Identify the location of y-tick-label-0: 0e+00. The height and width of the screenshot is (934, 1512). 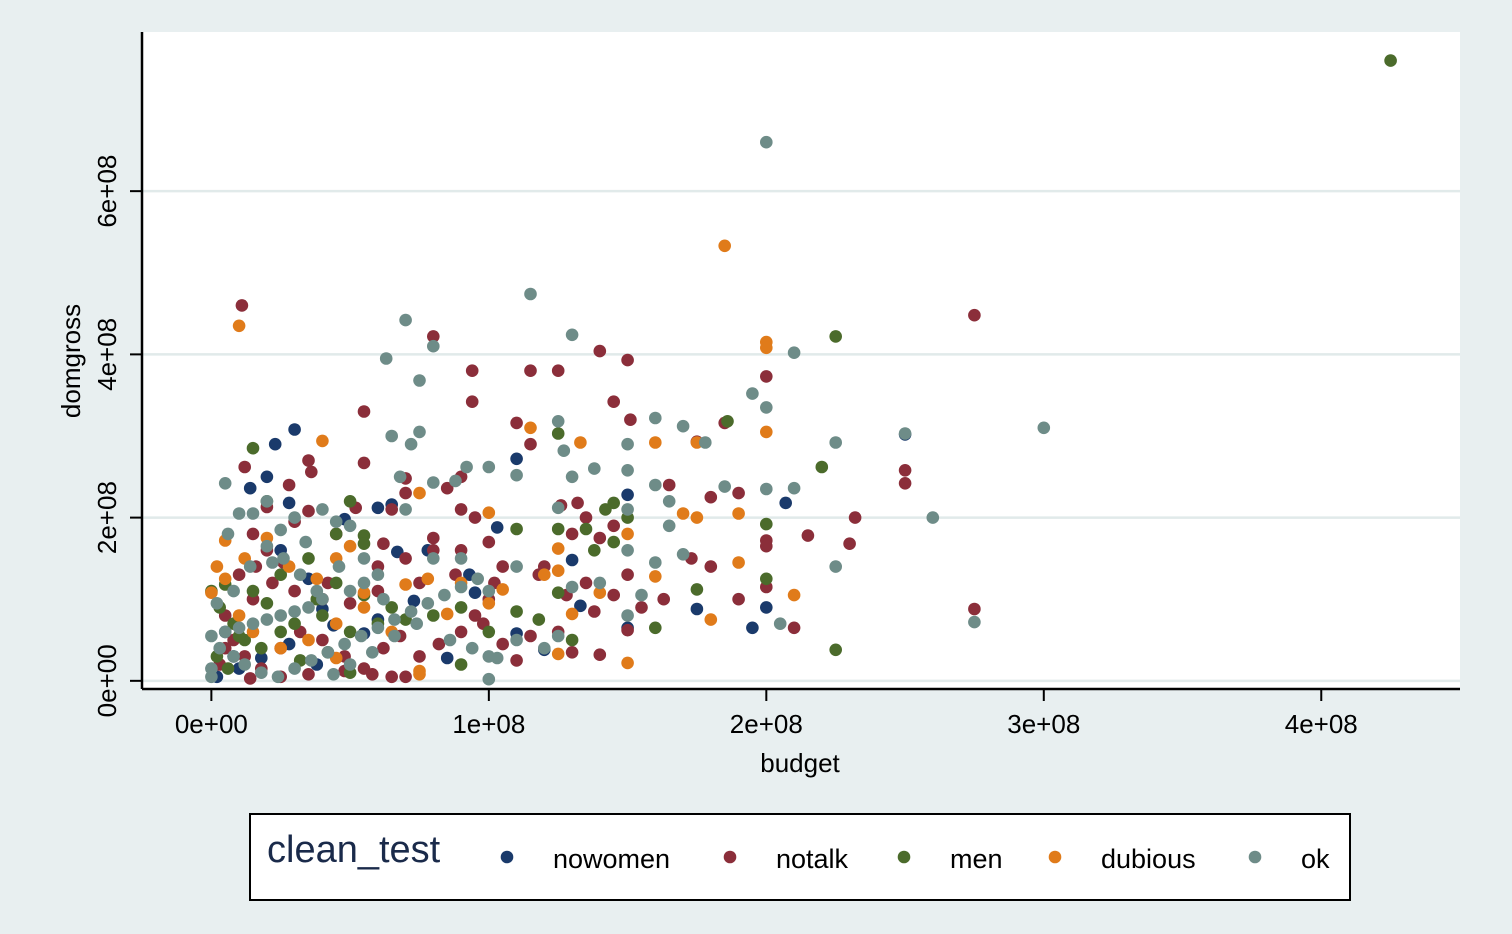
(107, 680).